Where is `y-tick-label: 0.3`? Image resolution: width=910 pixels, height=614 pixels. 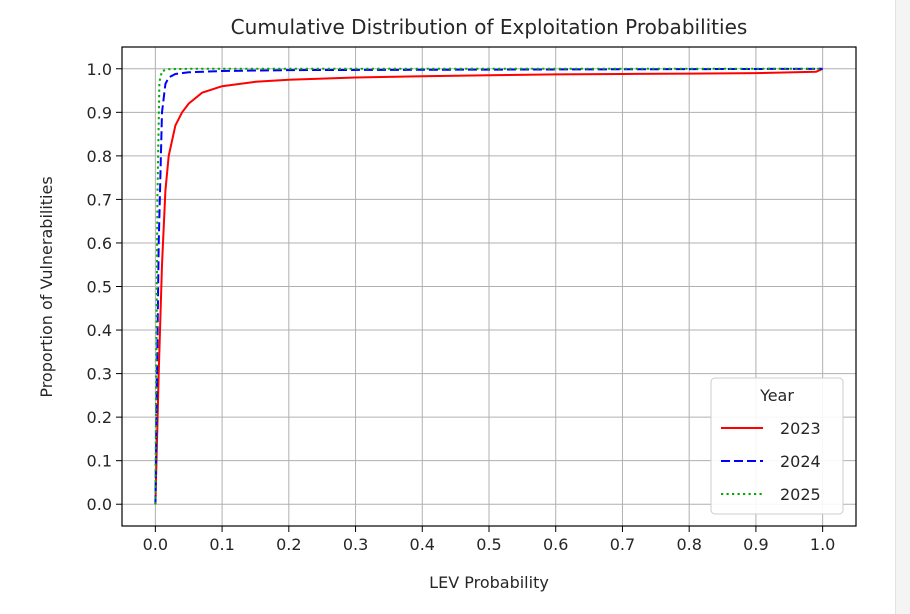 y-tick-label: 0.3 is located at coordinates (99, 374).